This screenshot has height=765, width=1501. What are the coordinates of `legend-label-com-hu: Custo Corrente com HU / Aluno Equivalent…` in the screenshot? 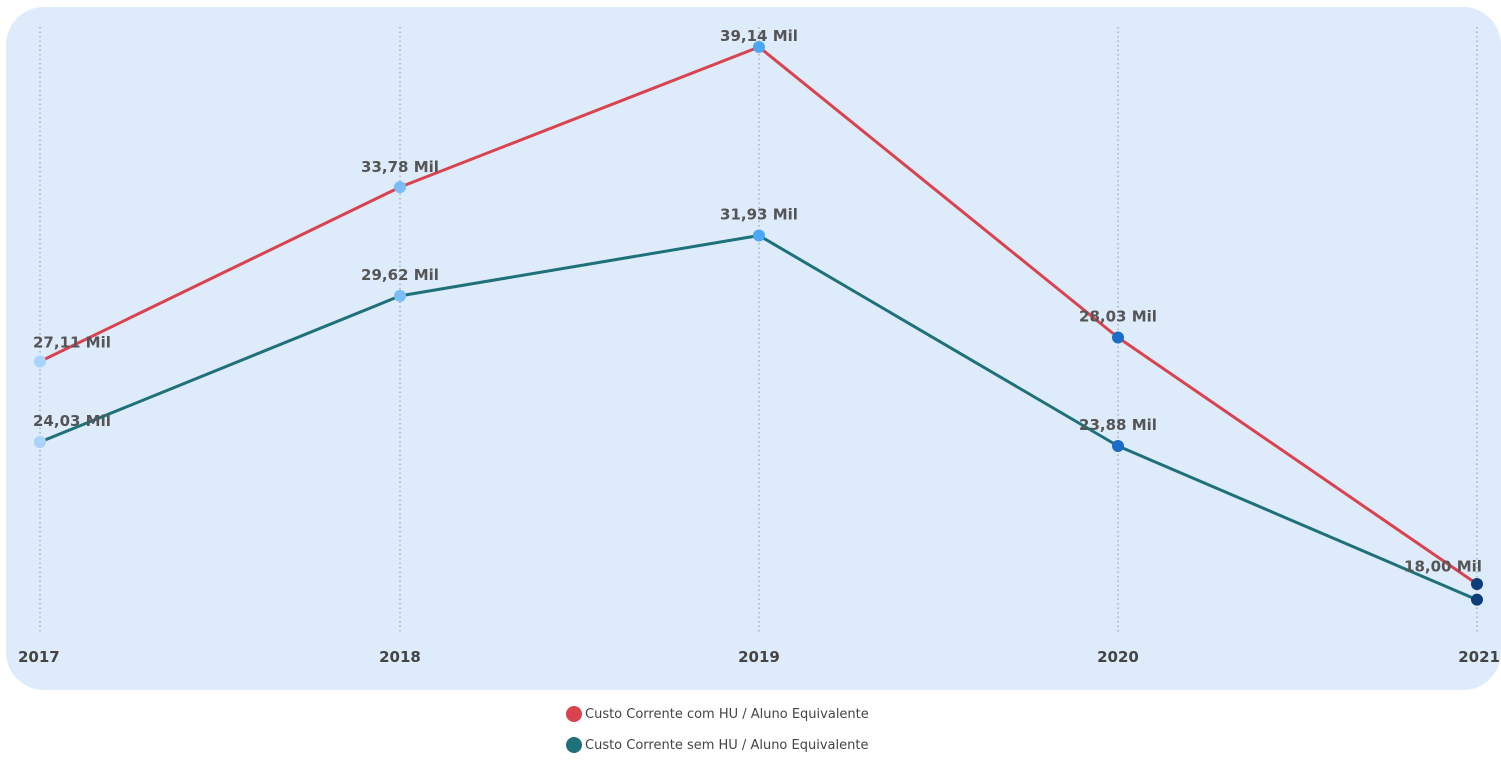 It's located at (727, 714).